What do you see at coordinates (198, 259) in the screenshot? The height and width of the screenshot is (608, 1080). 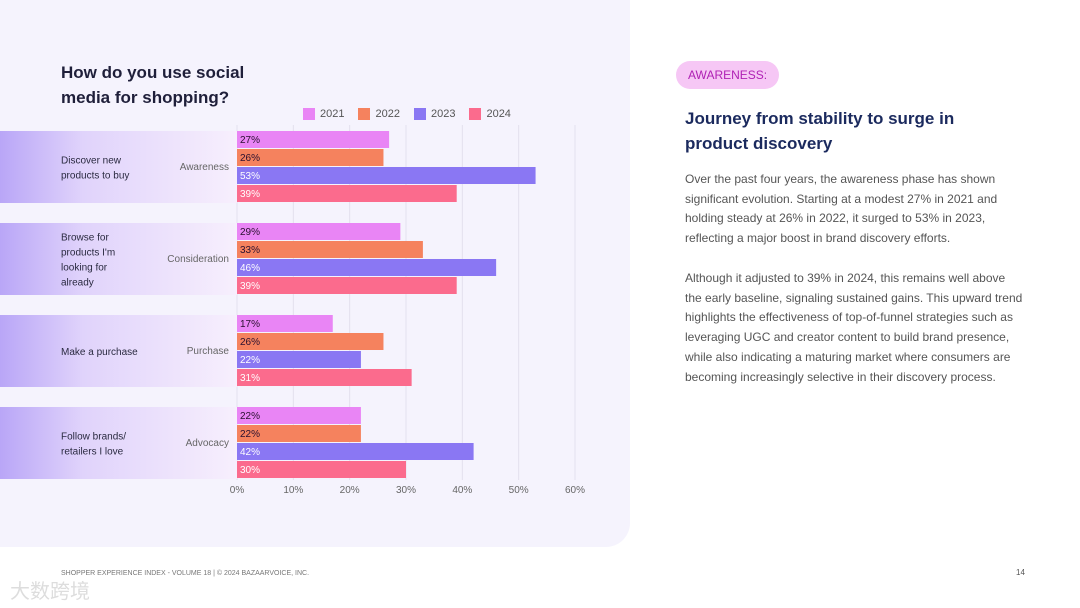 I see `stage-label: Consideration` at bounding box center [198, 259].